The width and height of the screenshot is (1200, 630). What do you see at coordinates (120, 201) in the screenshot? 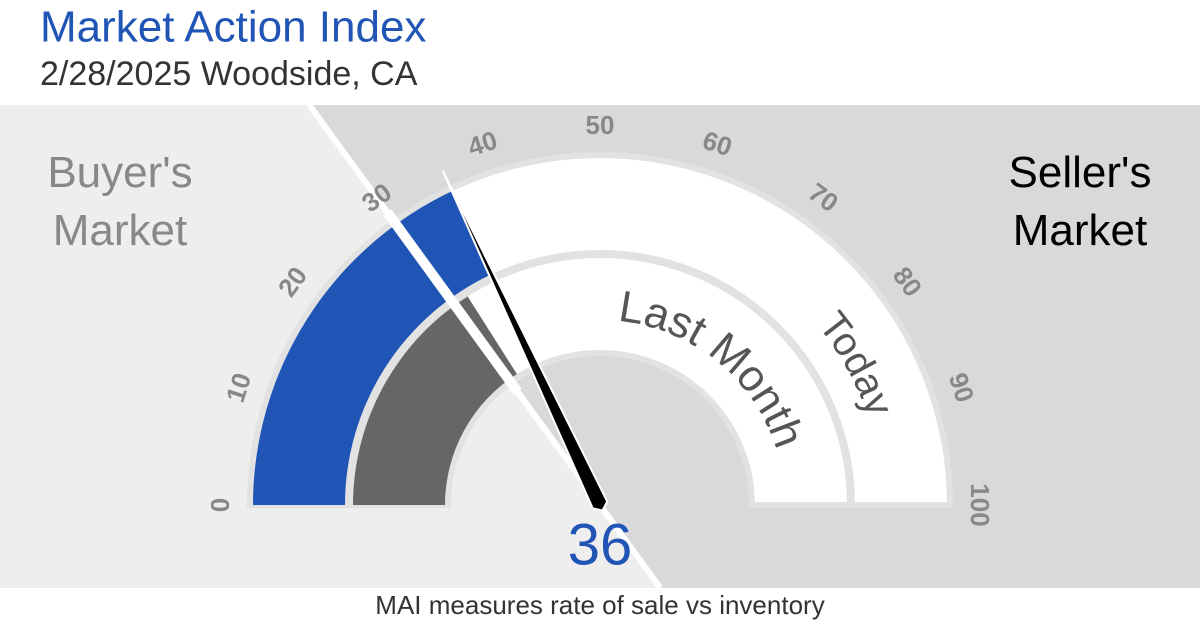
I see `zone-label: Buyer's Market` at bounding box center [120, 201].